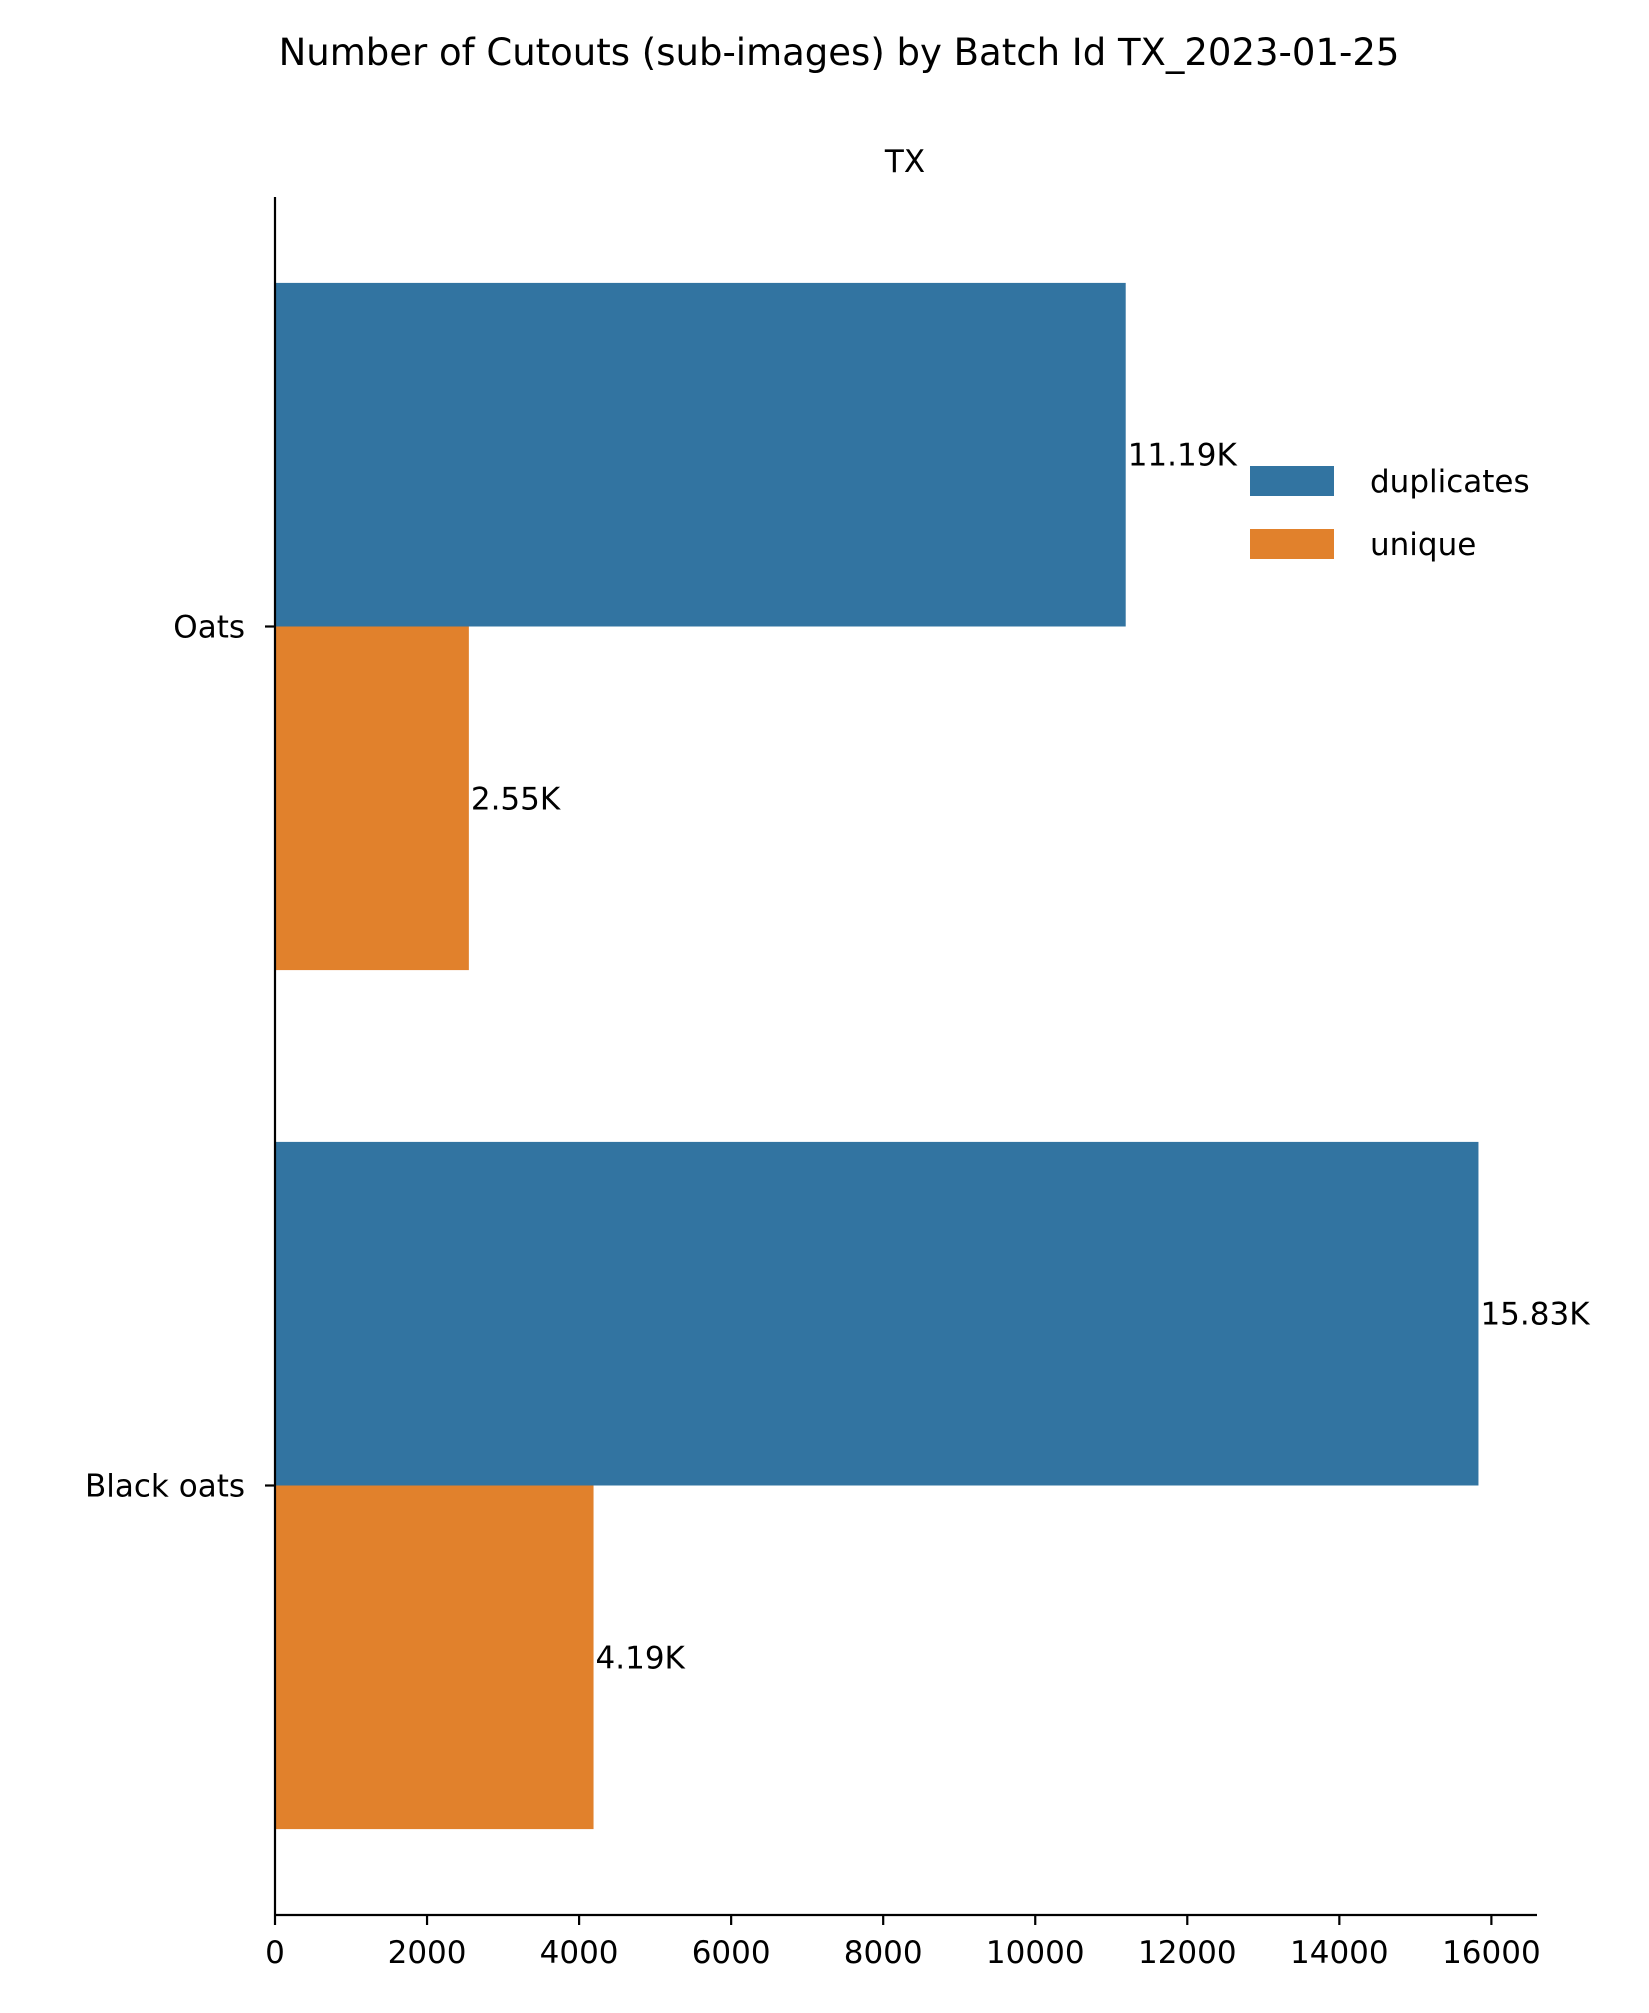 The height and width of the screenshot is (2013, 1649). Describe the element at coordinates (904, 162) in the screenshot. I see `chart-subtitle: TX` at that location.